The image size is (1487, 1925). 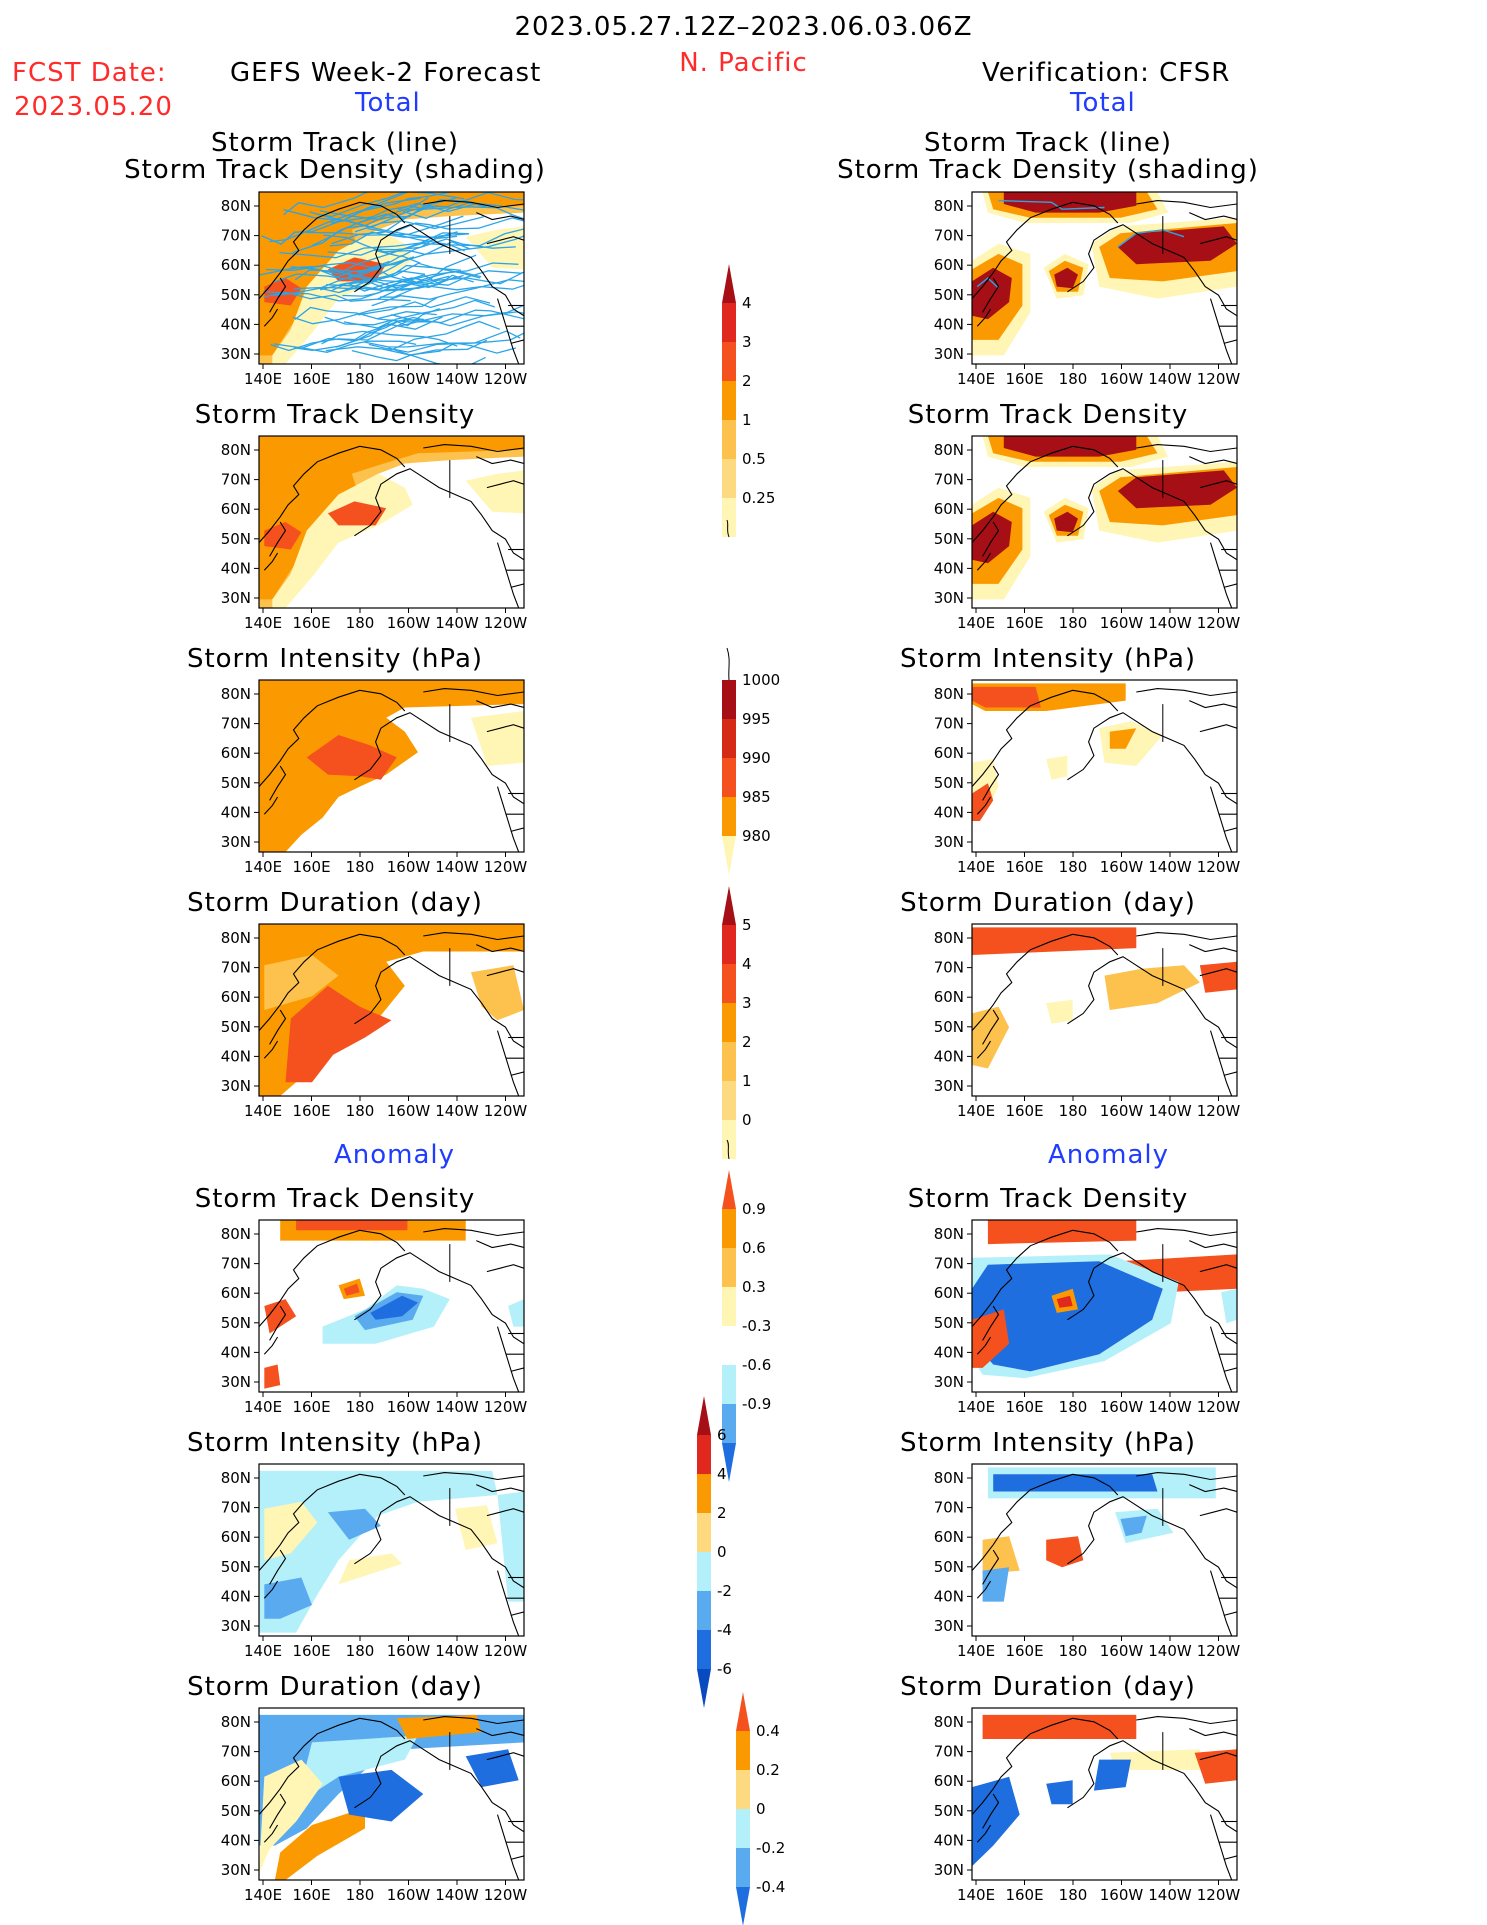 What do you see at coordinates (388, 103) in the screenshot?
I see `total-label-left: Total` at bounding box center [388, 103].